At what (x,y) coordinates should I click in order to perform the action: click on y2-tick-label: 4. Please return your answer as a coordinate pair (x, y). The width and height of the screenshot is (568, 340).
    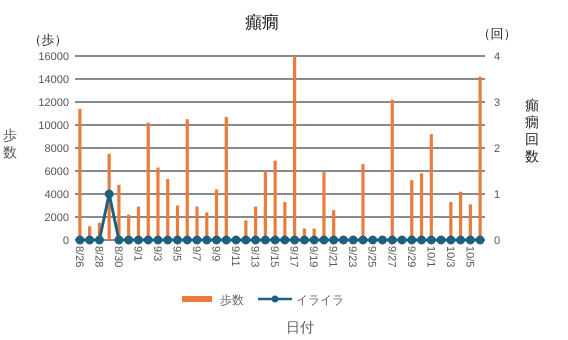
    Looking at the image, I should click on (497, 57).